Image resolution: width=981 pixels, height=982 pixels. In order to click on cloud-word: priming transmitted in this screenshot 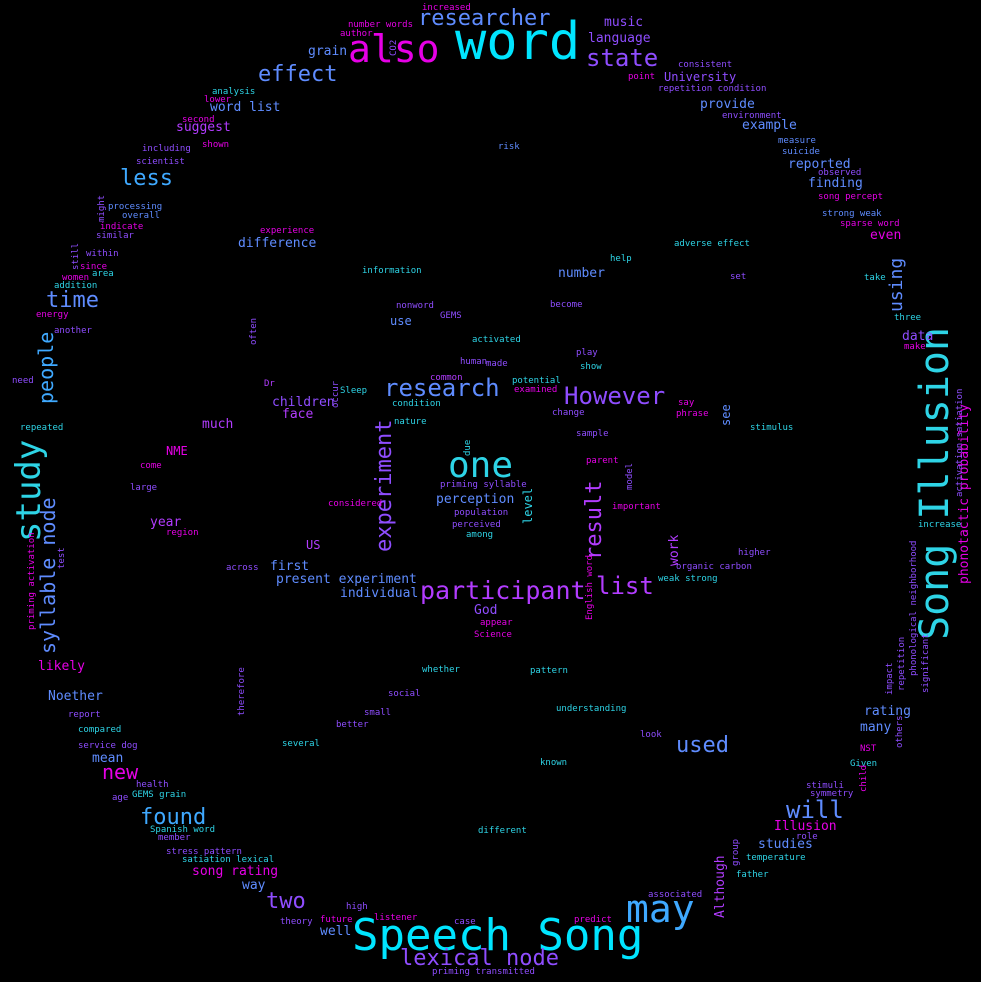, I will do `click(483, 972)`.